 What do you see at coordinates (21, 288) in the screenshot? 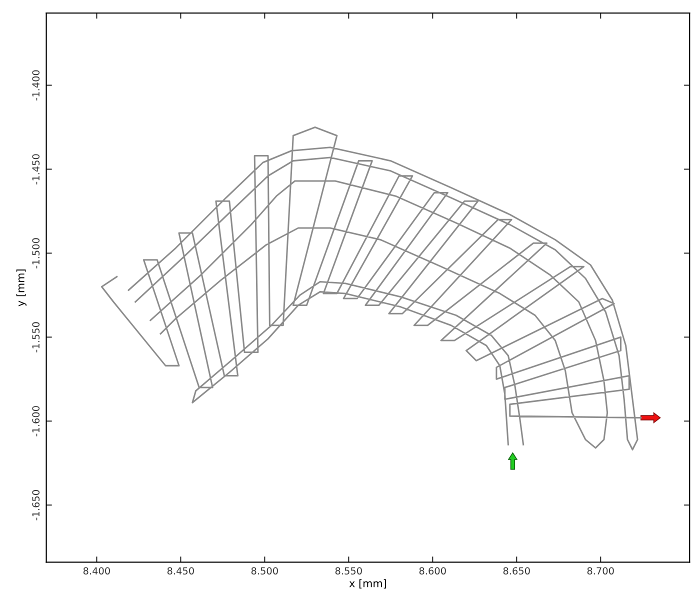
I see `y-axis-title: y [mm]` at bounding box center [21, 288].